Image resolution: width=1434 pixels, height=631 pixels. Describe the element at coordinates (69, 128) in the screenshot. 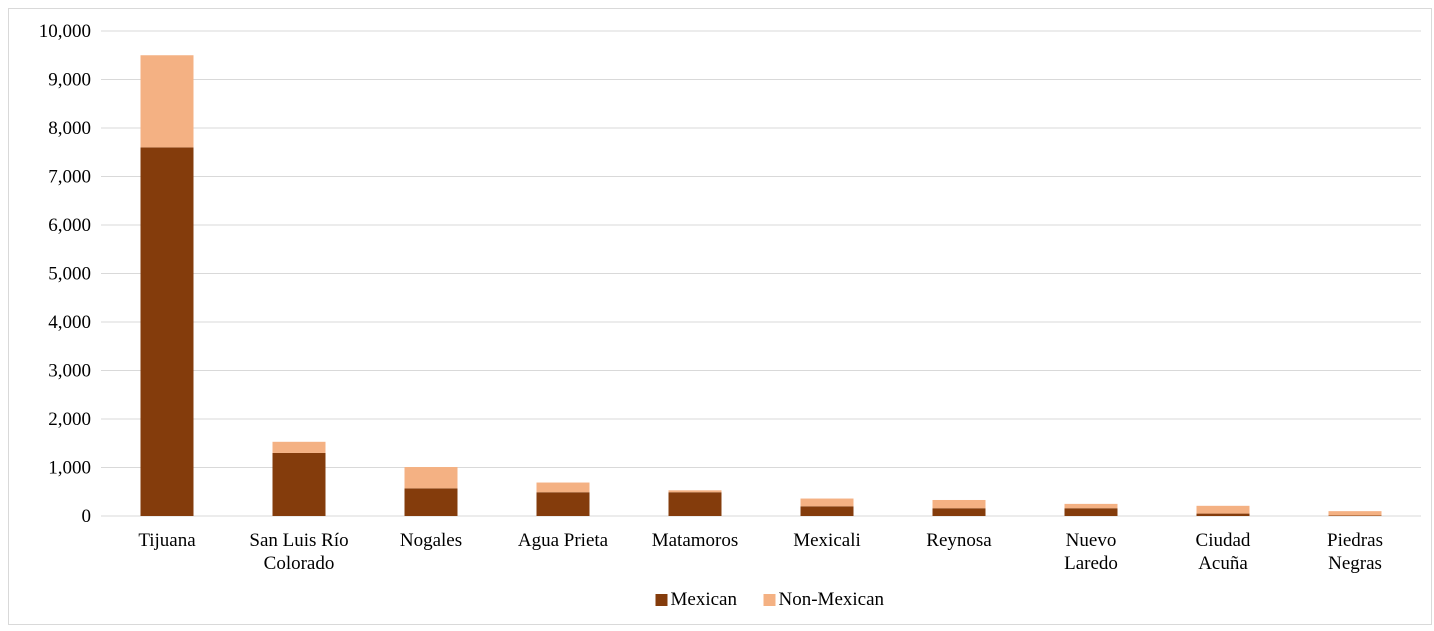

I see `y-tick-label: 8,000` at that location.